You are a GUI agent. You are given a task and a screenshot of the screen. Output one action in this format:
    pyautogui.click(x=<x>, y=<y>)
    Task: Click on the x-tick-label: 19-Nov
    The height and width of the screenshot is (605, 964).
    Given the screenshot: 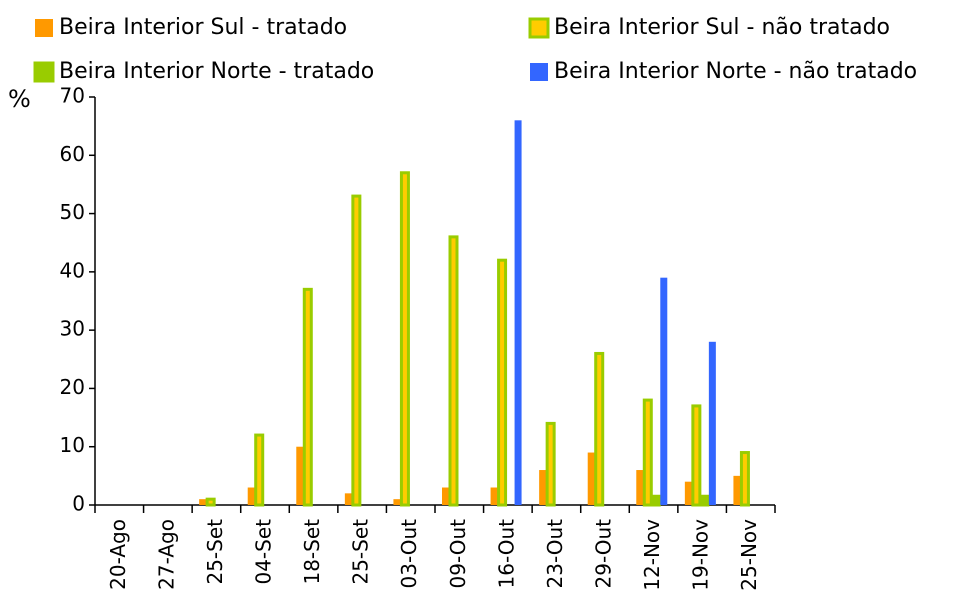 What is the action you would take?
    pyautogui.click(x=701, y=555)
    